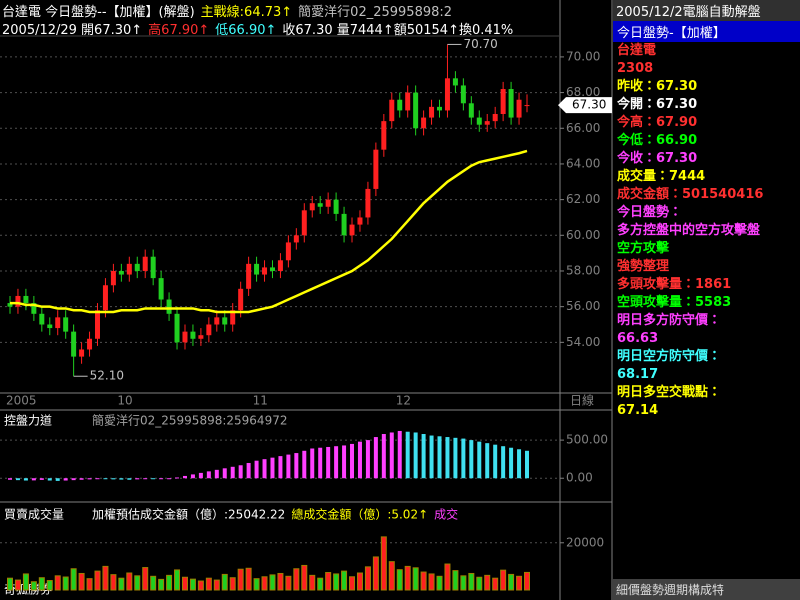  I want to click on info-row: 強勢整理, so click(643, 266).